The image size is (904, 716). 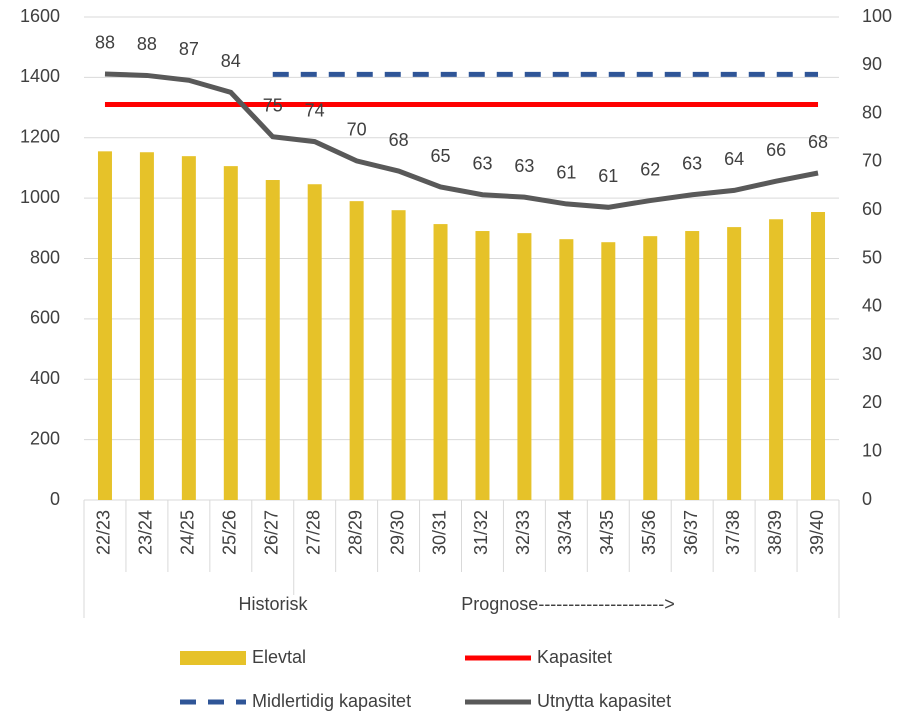 What do you see at coordinates (649, 532) in the screenshot?
I see `x-tick-label: 35/36` at bounding box center [649, 532].